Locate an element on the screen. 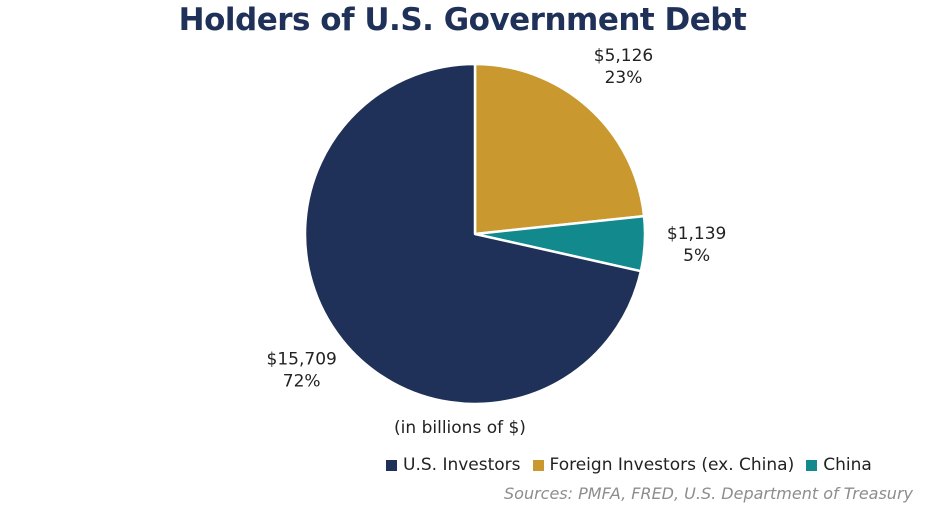 The image size is (925, 505). value-label: $15,709 is located at coordinates (302, 360).